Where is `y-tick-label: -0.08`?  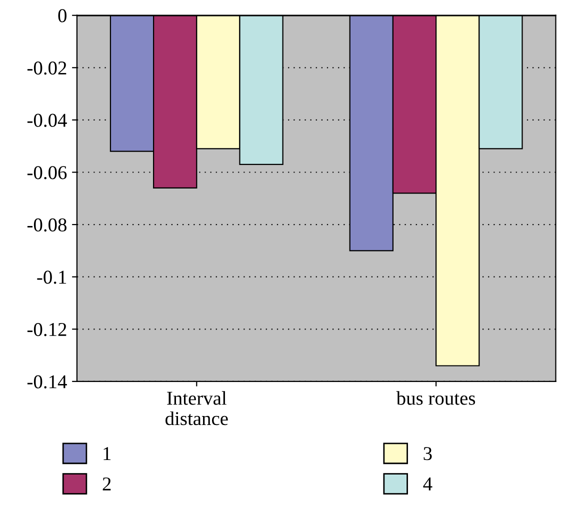
y-tick-label: -0.08 is located at coordinates (46, 225).